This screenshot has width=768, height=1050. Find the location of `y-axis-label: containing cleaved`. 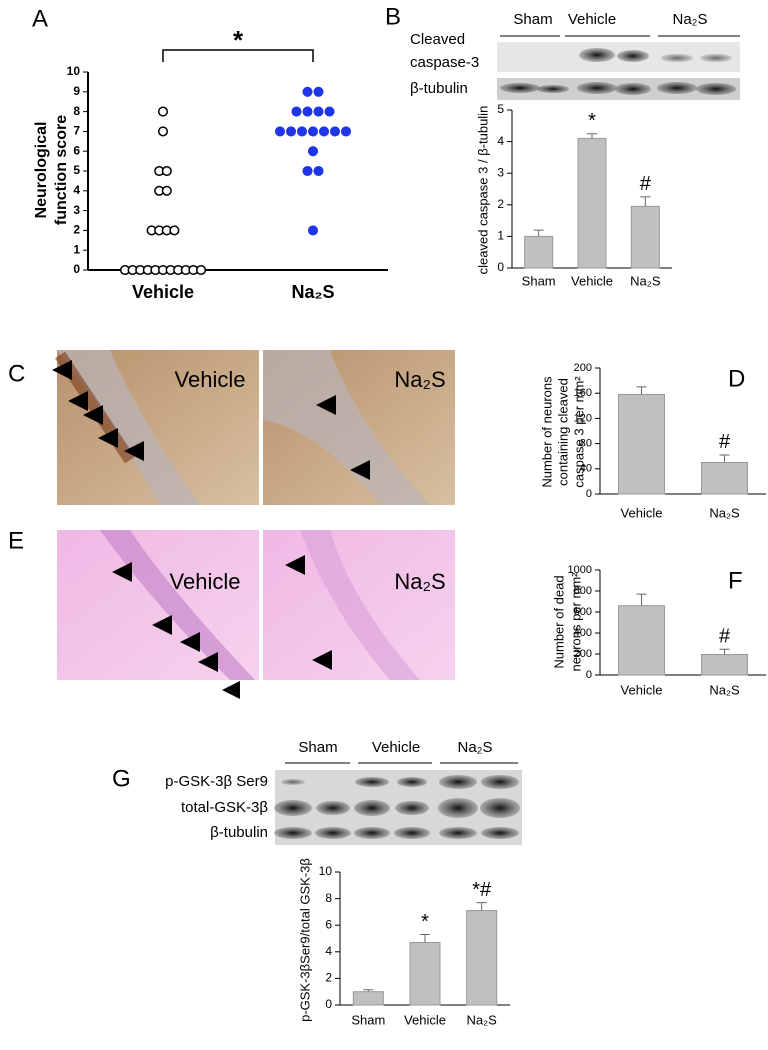

y-axis-label: containing cleaved is located at coordinates (562, 432).